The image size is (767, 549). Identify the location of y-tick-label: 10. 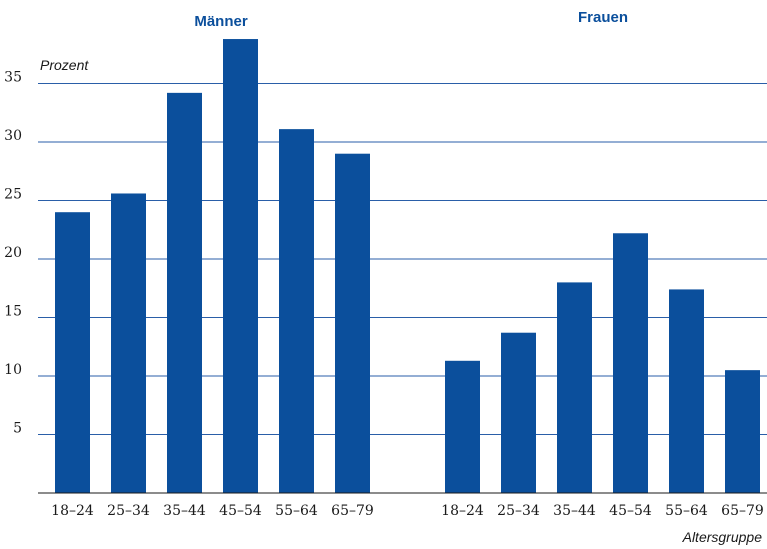
(13, 370).